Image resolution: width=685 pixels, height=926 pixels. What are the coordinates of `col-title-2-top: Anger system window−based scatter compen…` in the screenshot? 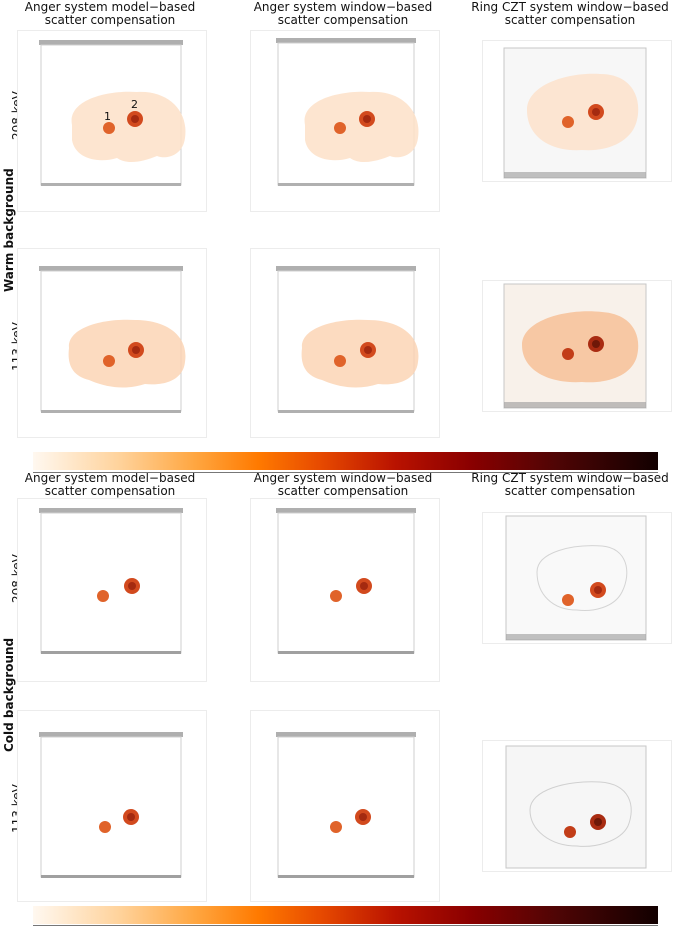 It's located at (343, 14).